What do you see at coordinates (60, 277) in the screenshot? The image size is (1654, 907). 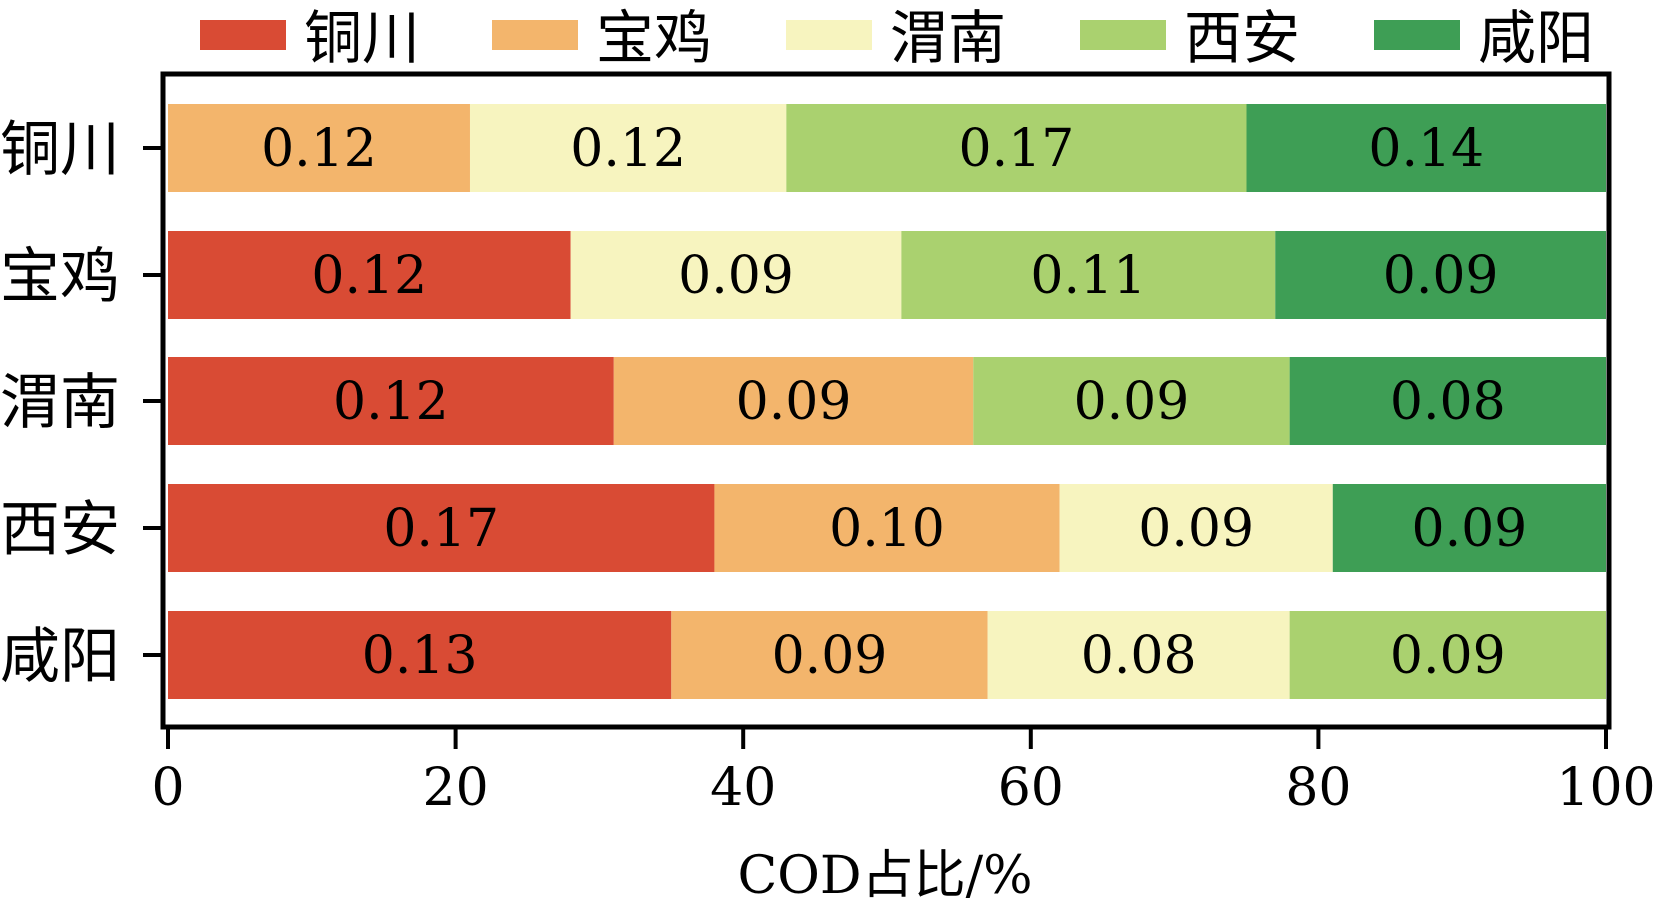 I see `y-tick-label: 宝鸡` at bounding box center [60, 277].